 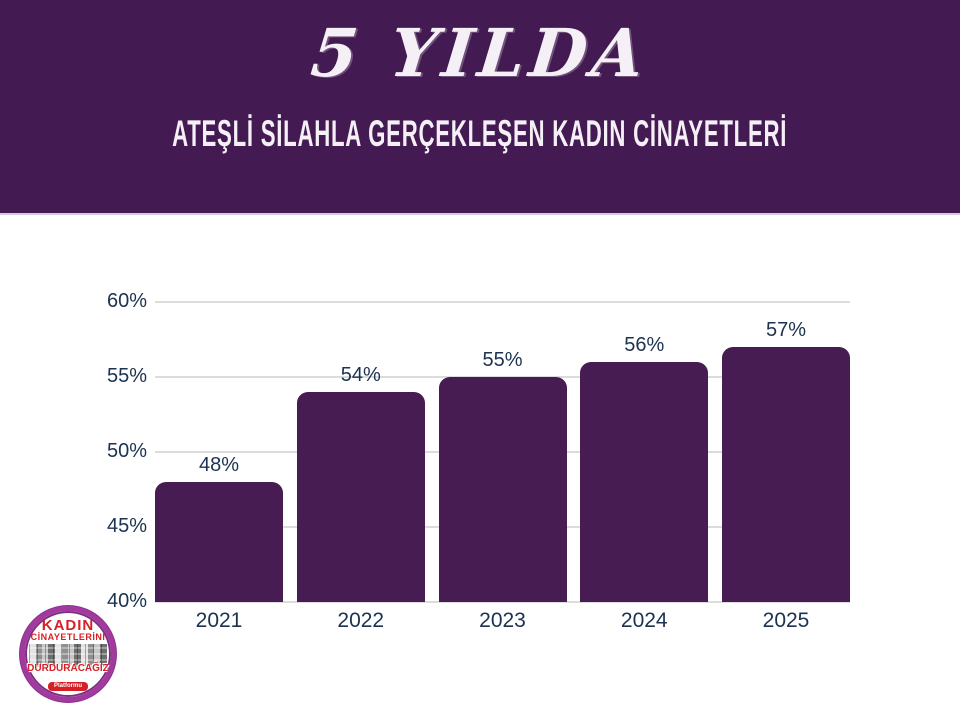 I want to click on bar-2025, so click(x=786, y=474).